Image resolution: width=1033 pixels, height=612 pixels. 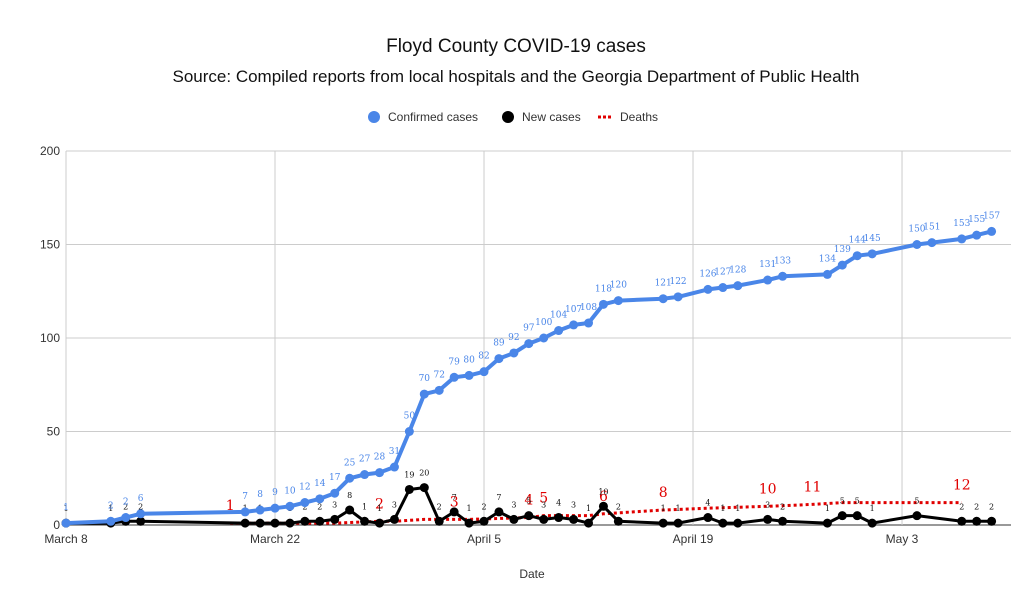 I want to click on confirmed-cases-data-label: 139, so click(x=842, y=250).